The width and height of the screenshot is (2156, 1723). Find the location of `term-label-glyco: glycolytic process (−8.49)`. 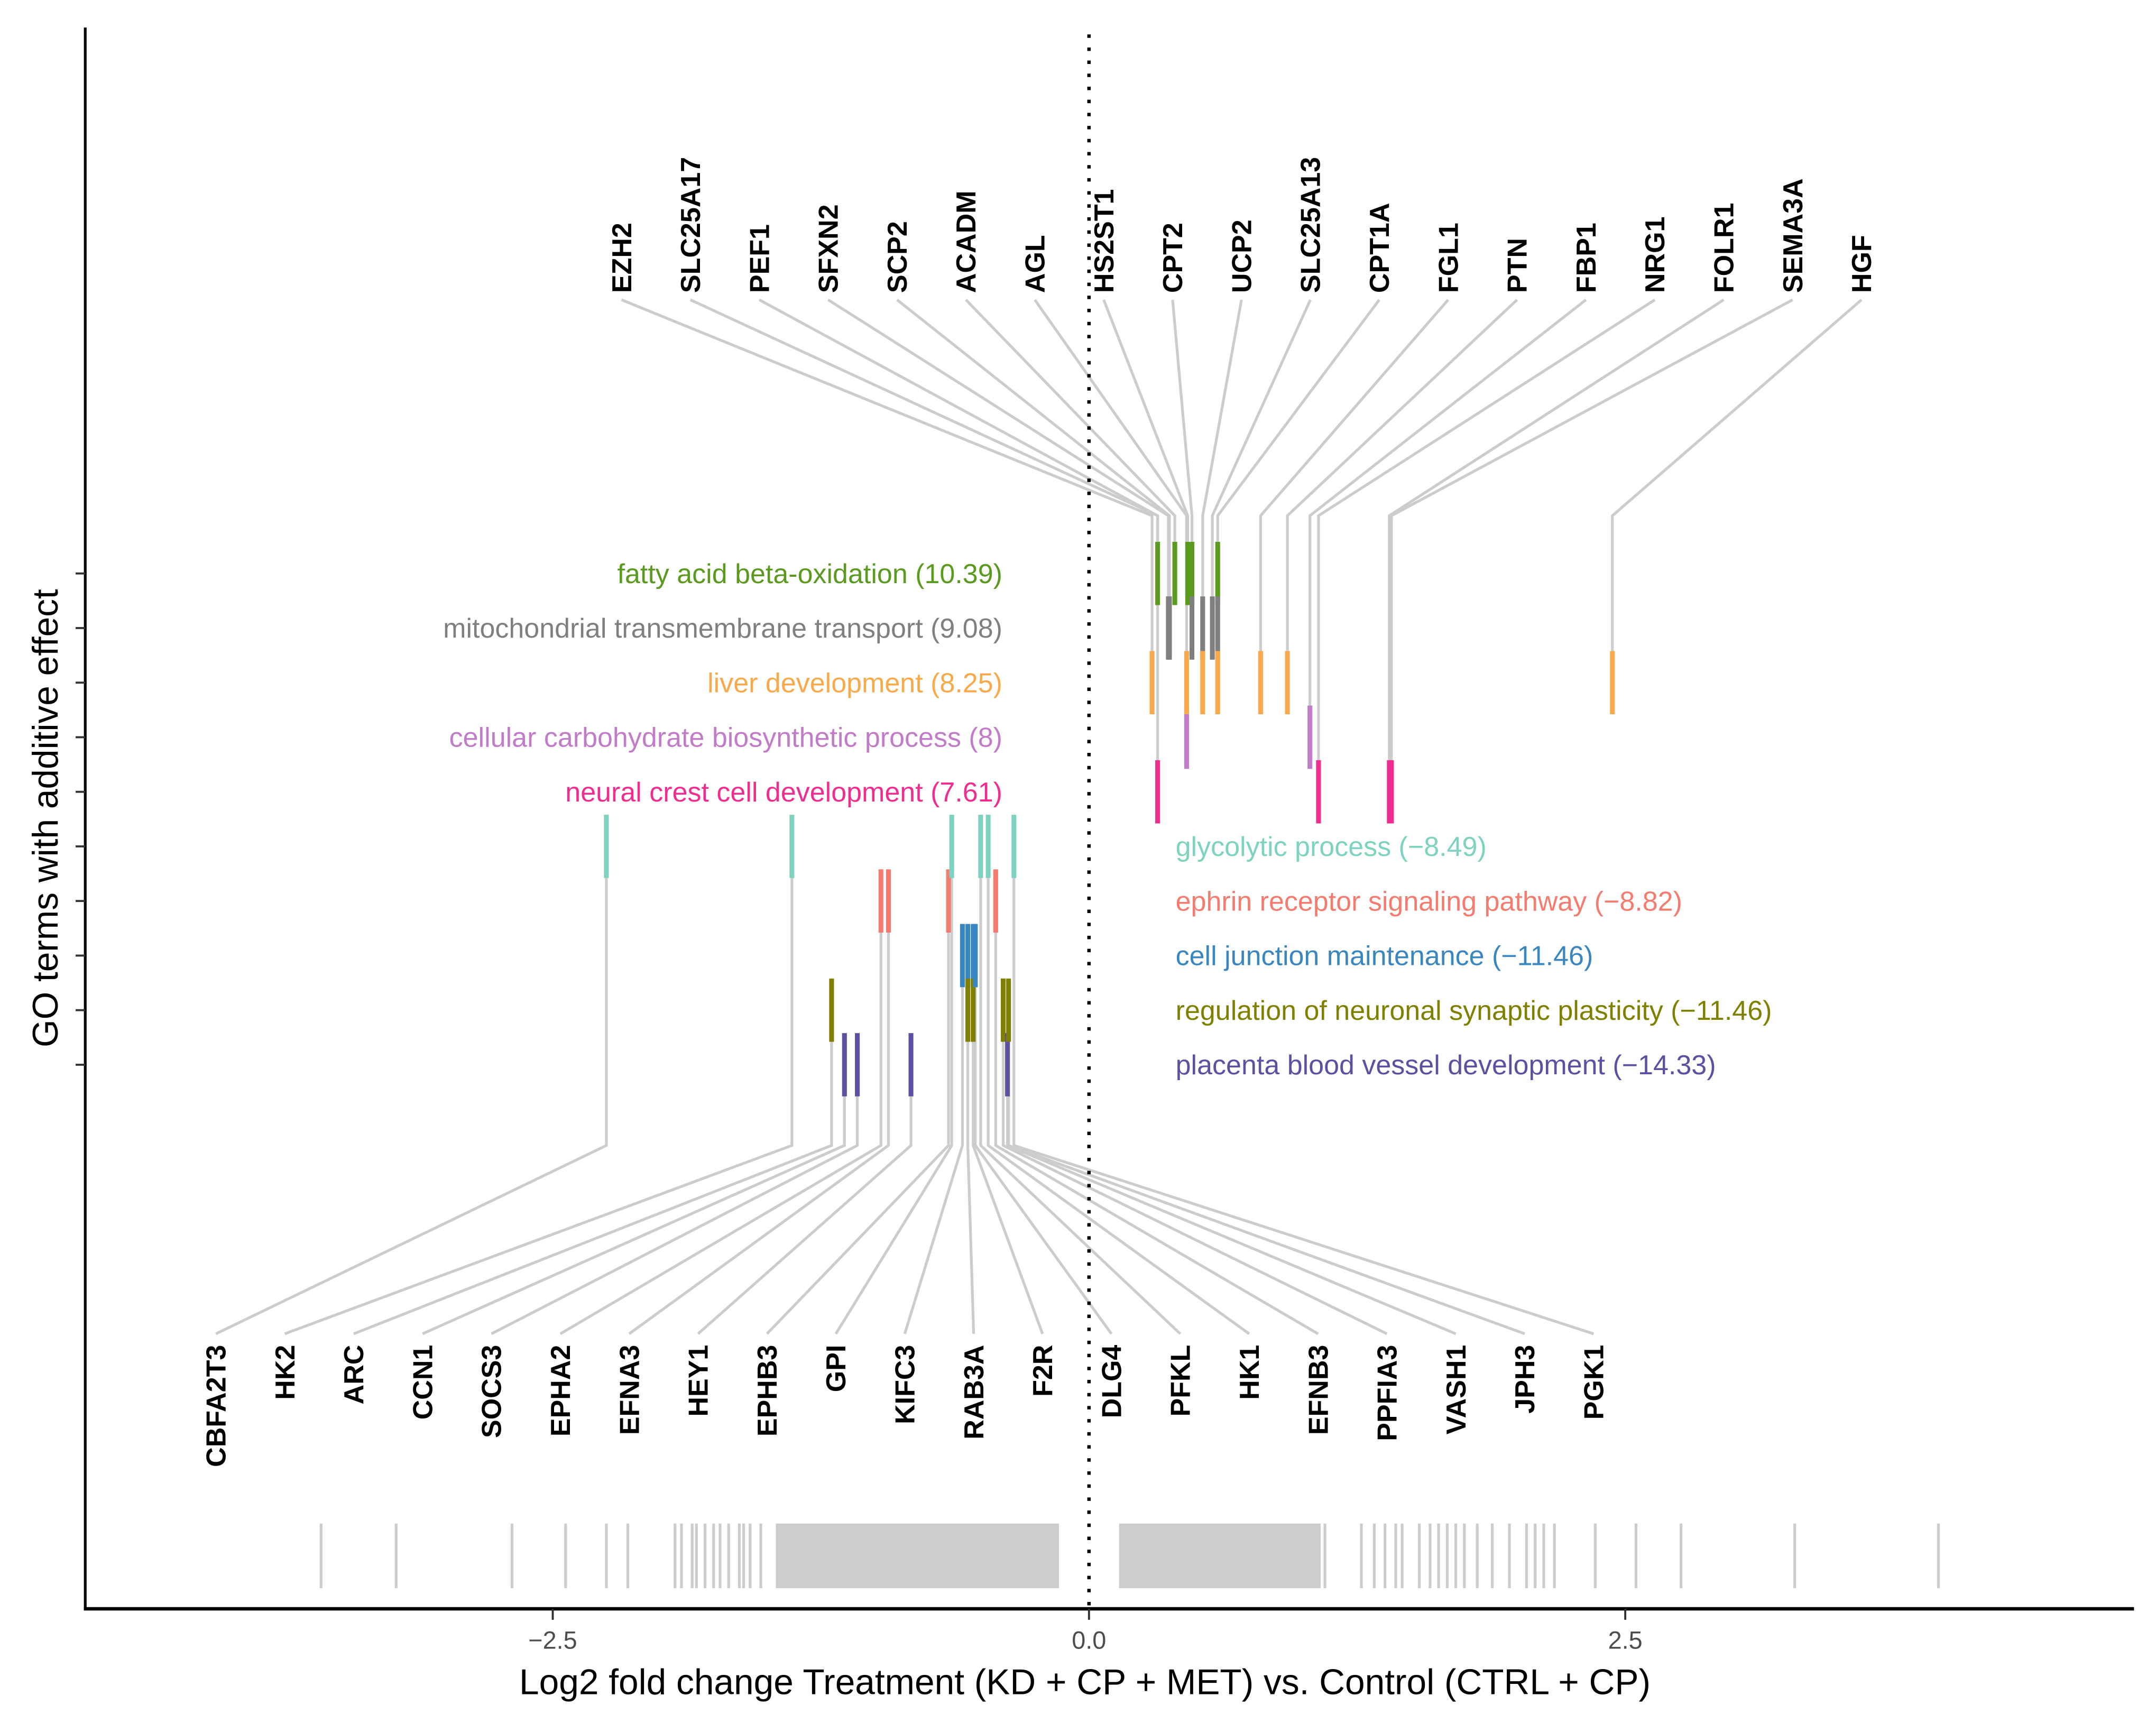

term-label-glyco: glycolytic process (−8.49) is located at coordinates (1331, 847).